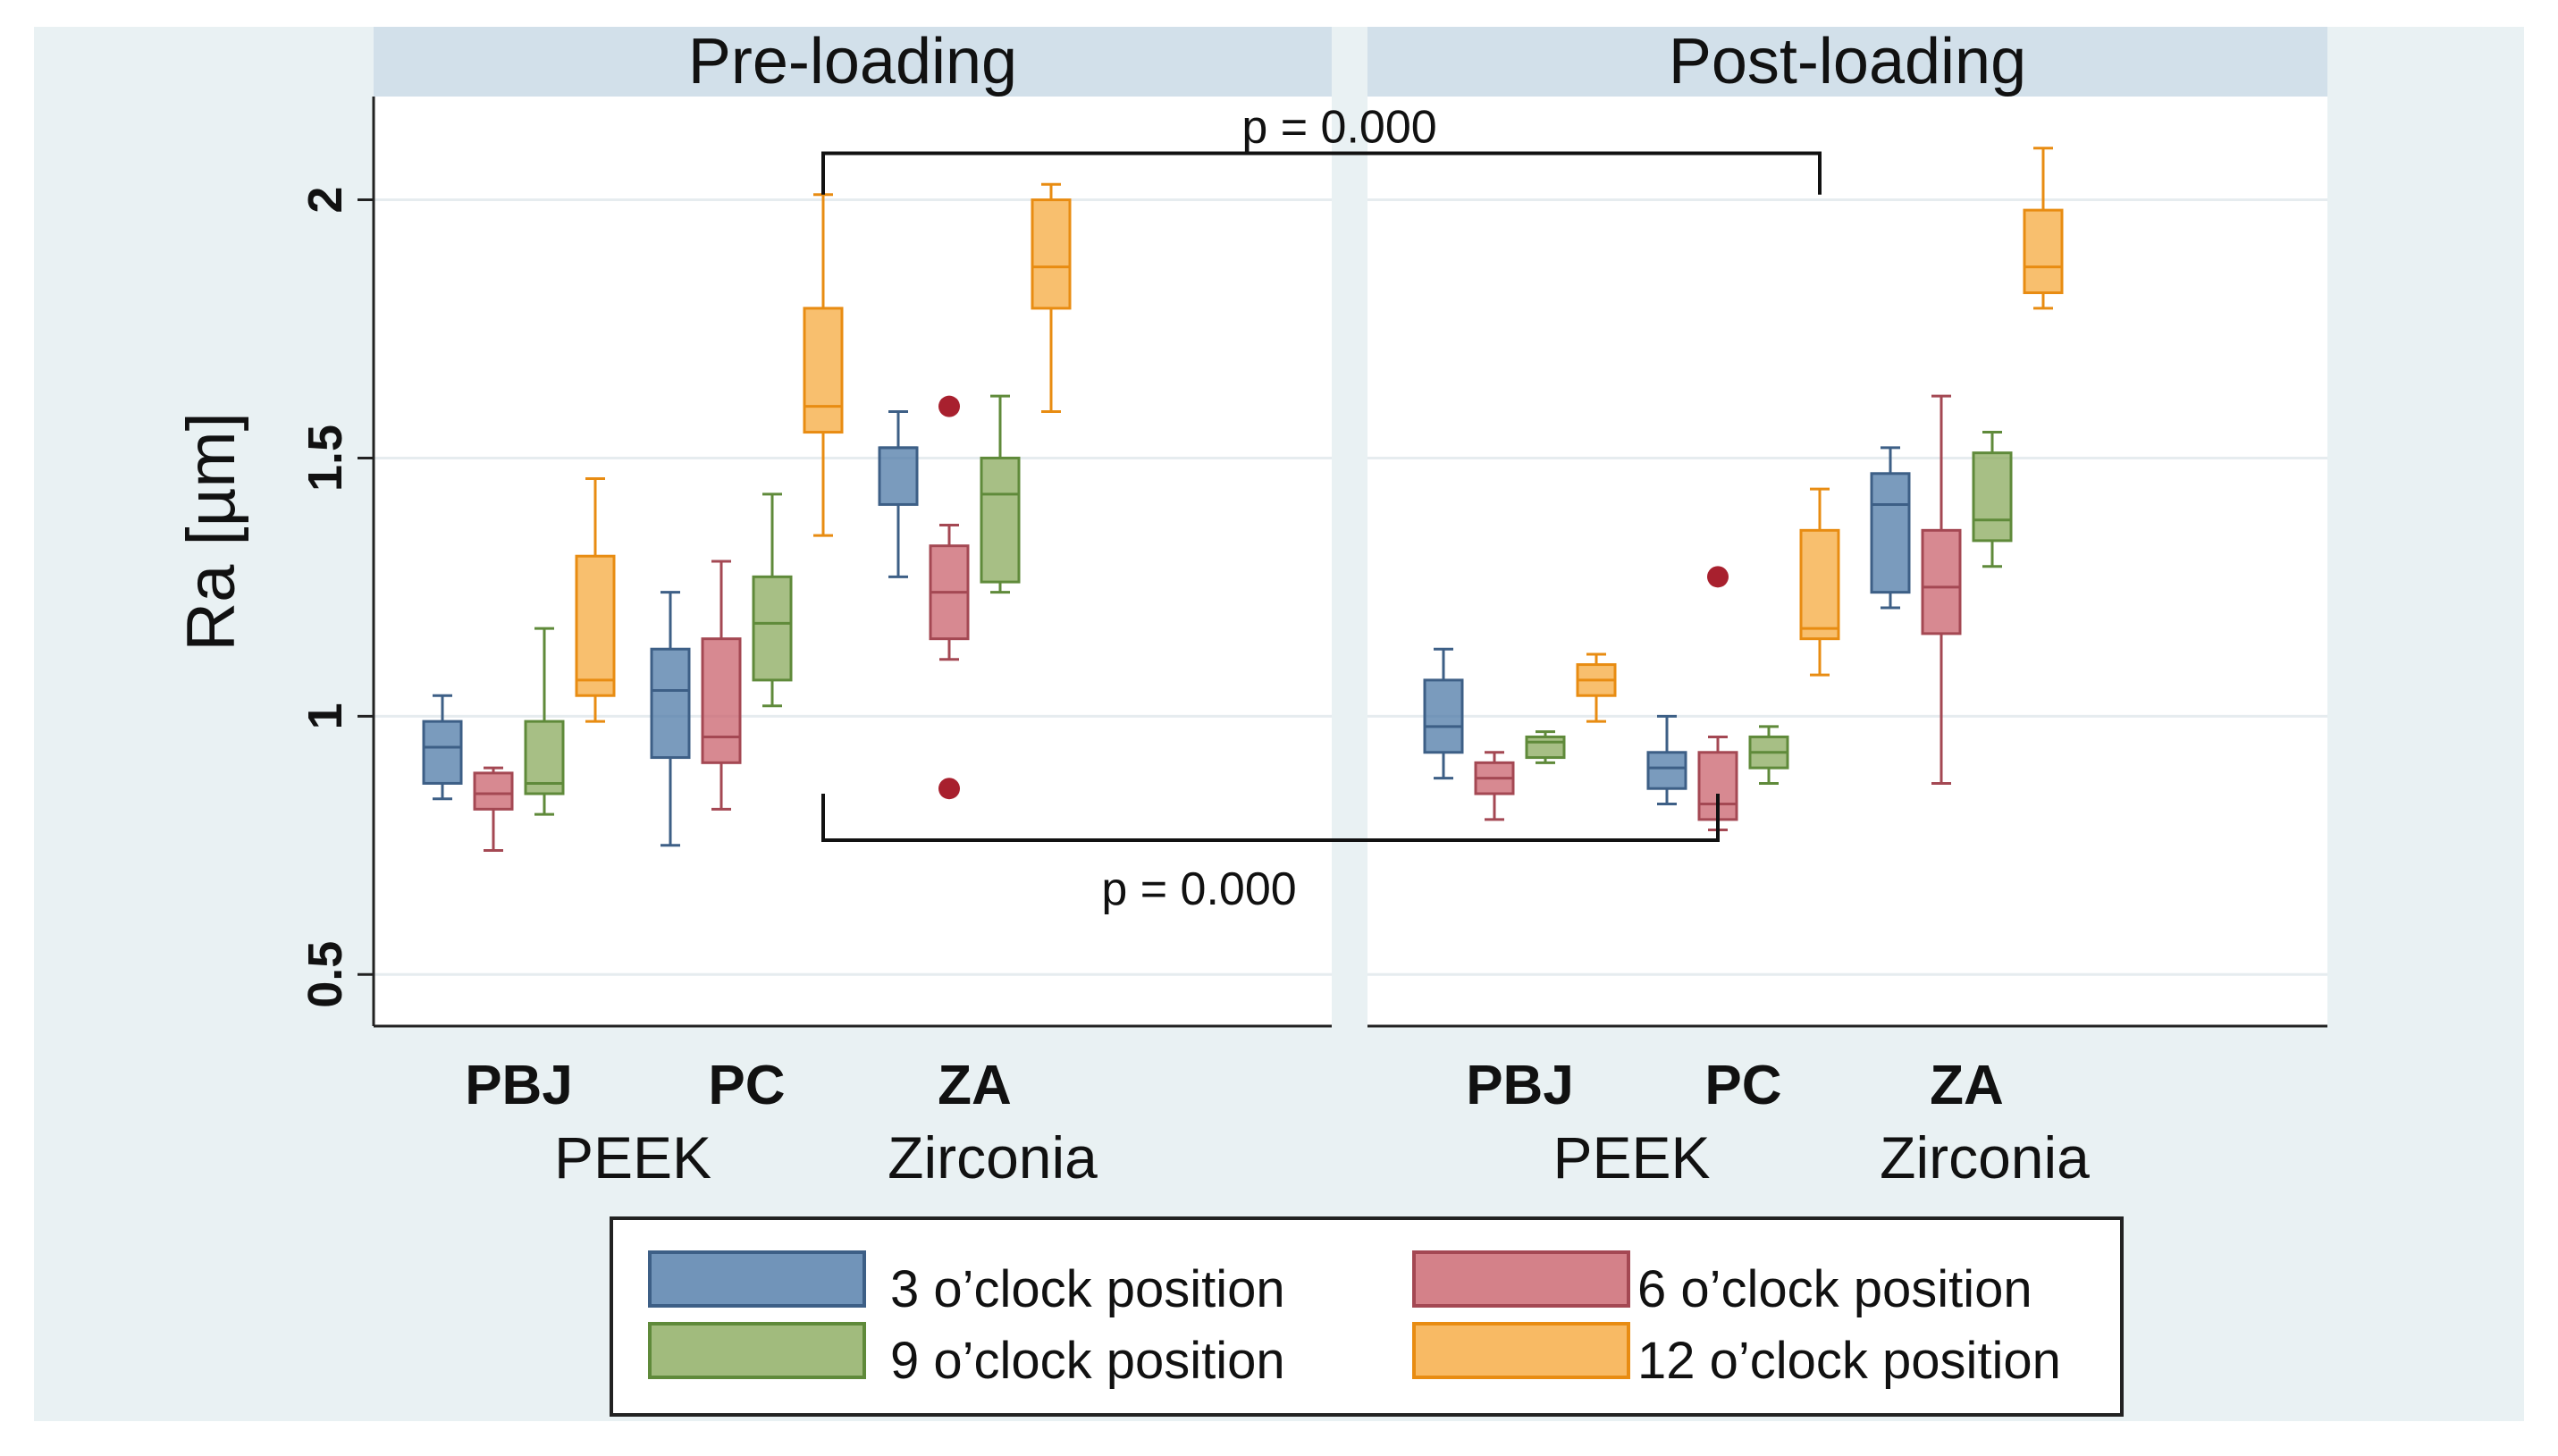  Describe the element at coordinates (325, 716) in the screenshot. I see `y-tick-label: 1` at that location.